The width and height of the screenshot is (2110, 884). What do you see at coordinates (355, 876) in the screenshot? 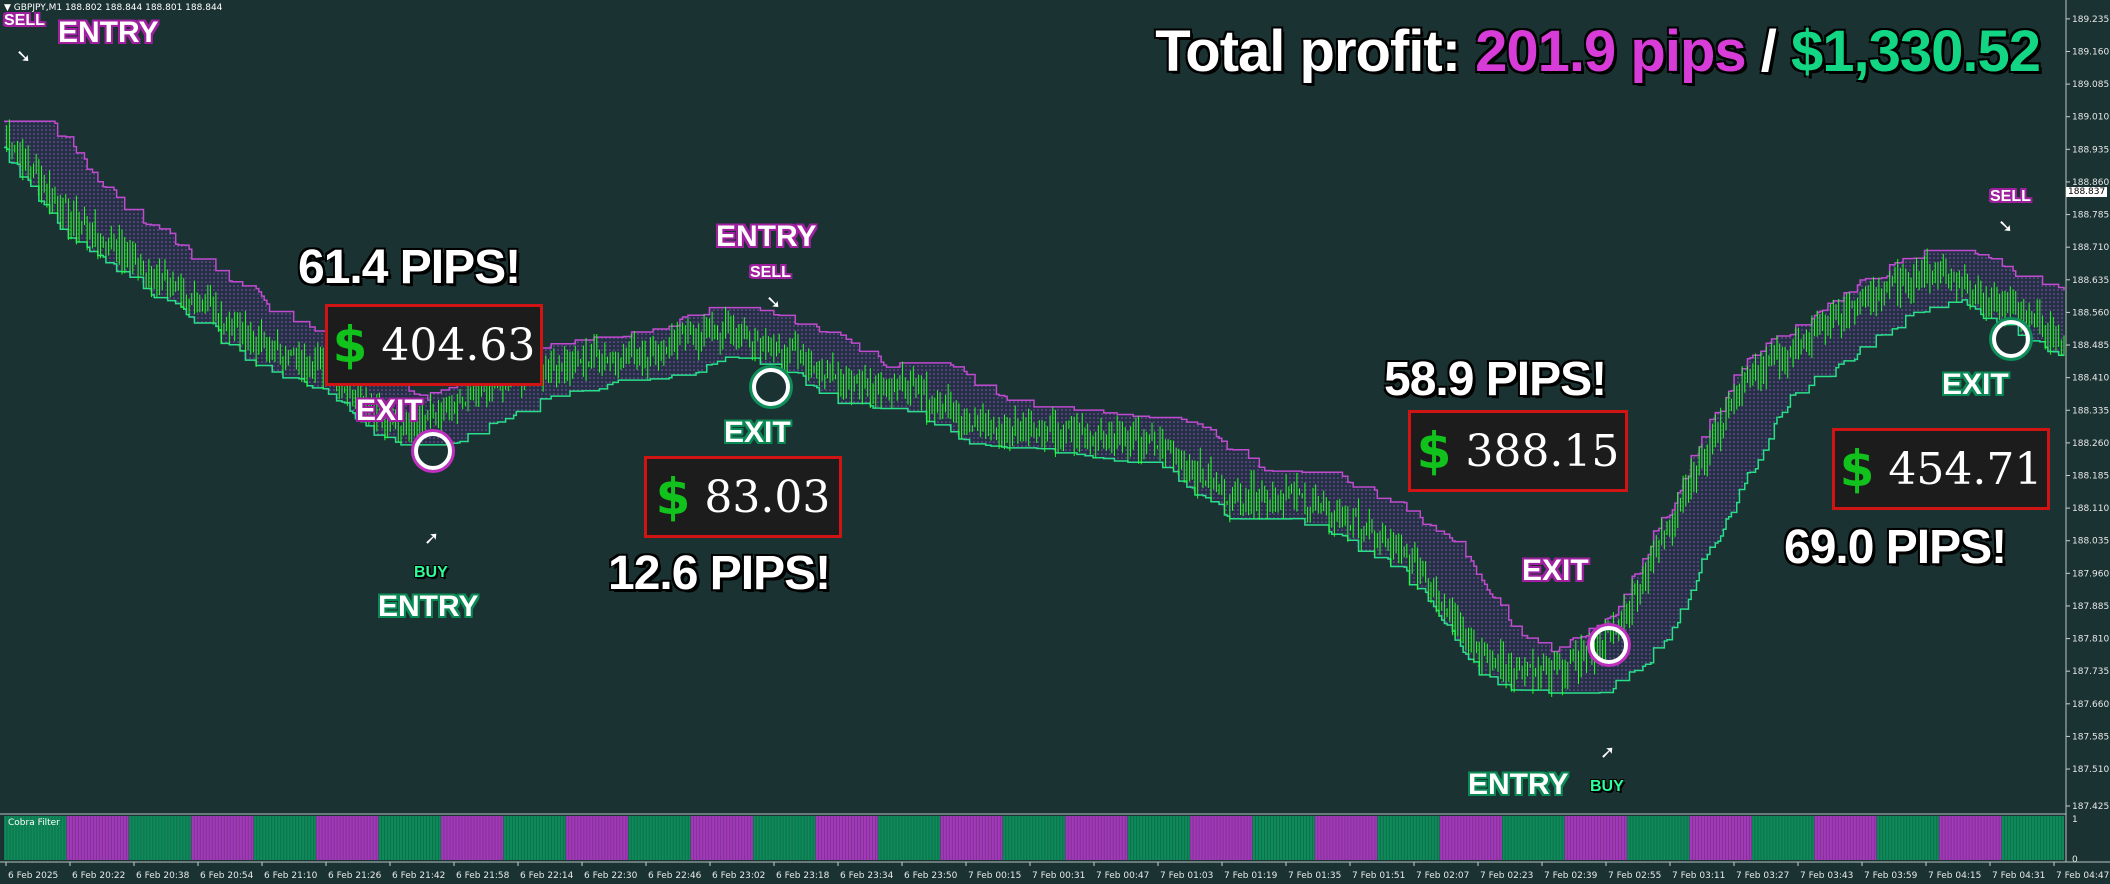
I see `time-axis-label: 6 Feb 21:26` at bounding box center [355, 876].